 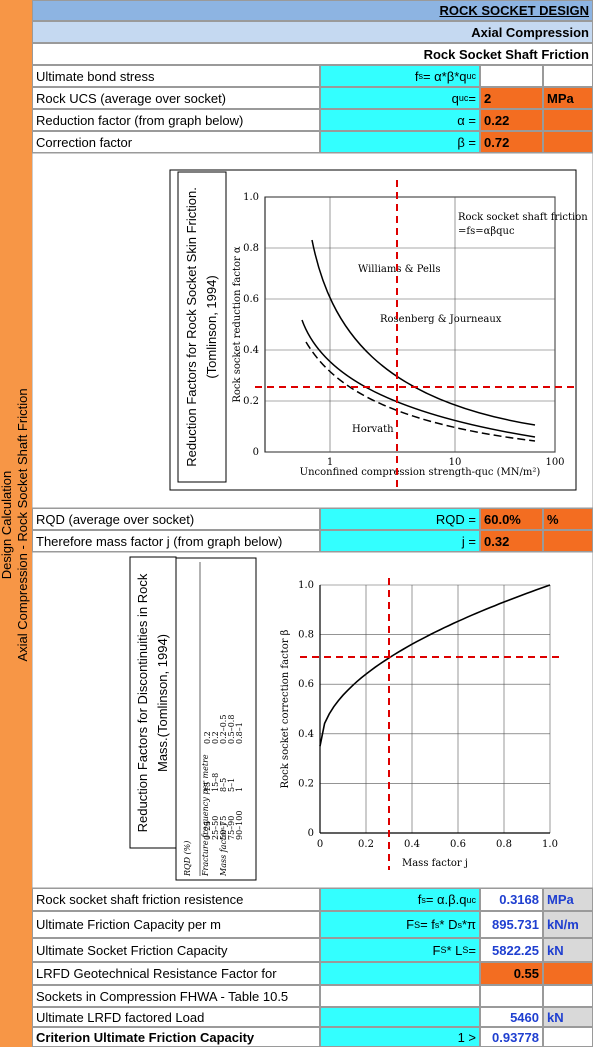 I want to click on formula-cell: j =, so click(x=400, y=541).